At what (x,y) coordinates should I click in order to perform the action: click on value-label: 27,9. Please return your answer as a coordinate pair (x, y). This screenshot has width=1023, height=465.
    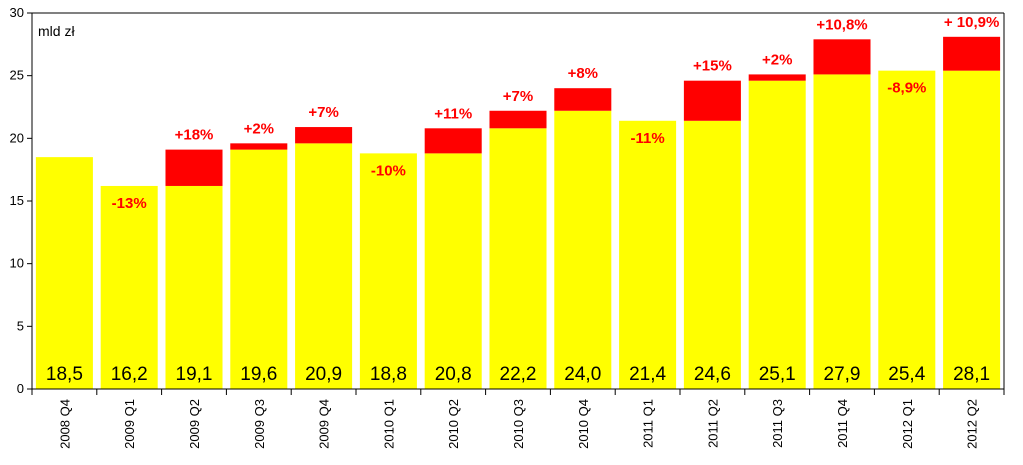
    Looking at the image, I should click on (842, 374).